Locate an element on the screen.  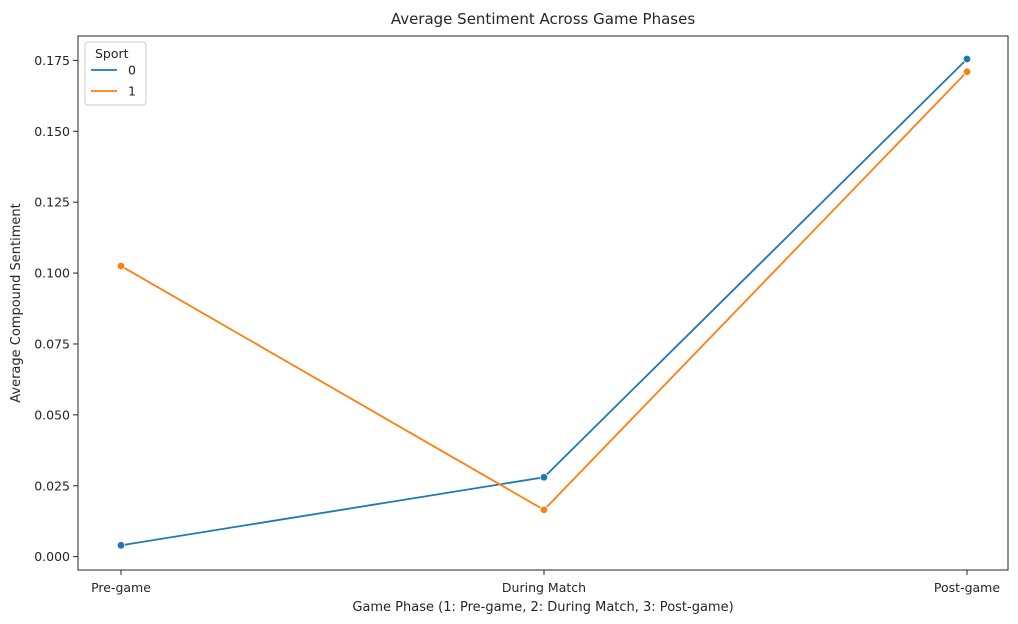
legend-box is located at coordinates (115, 73).